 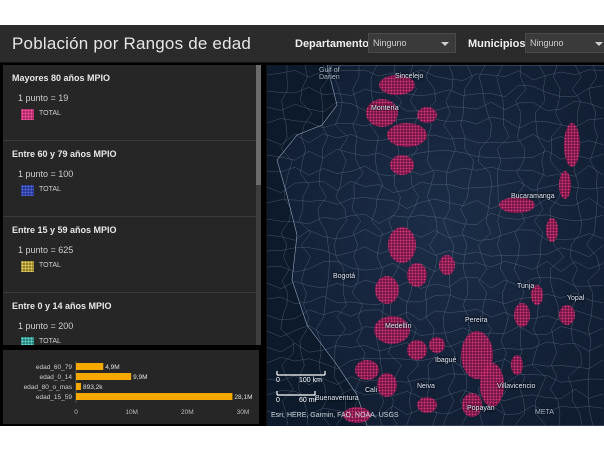 I want to click on map-attribution: Esri, HERE, Garmin, FAO, NOAA, USGS, so click(x=335, y=415).